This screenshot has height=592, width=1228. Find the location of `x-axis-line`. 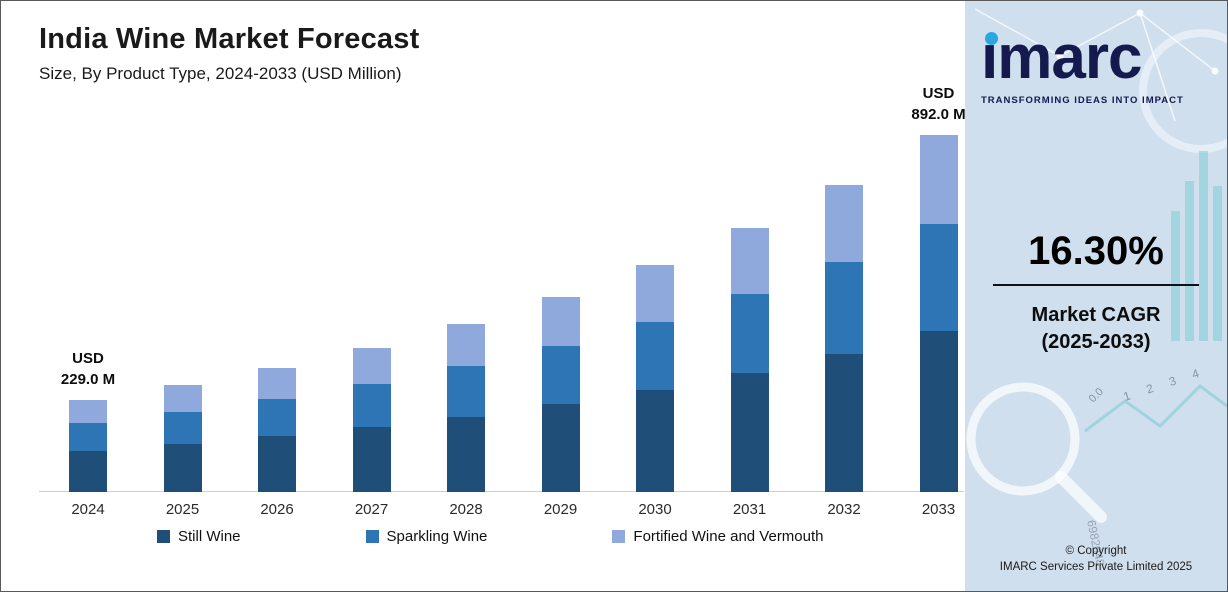

x-axis-line is located at coordinates (501, 491).